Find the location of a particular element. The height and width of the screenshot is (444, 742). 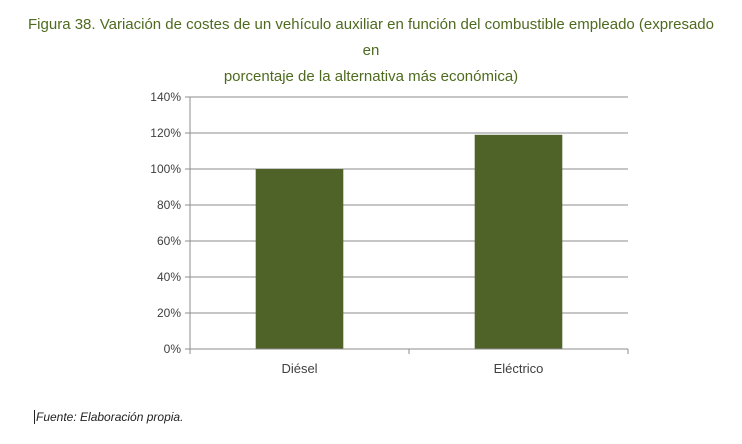

x-tick-labels: Diésel Eléctrico is located at coordinates (412, 368).